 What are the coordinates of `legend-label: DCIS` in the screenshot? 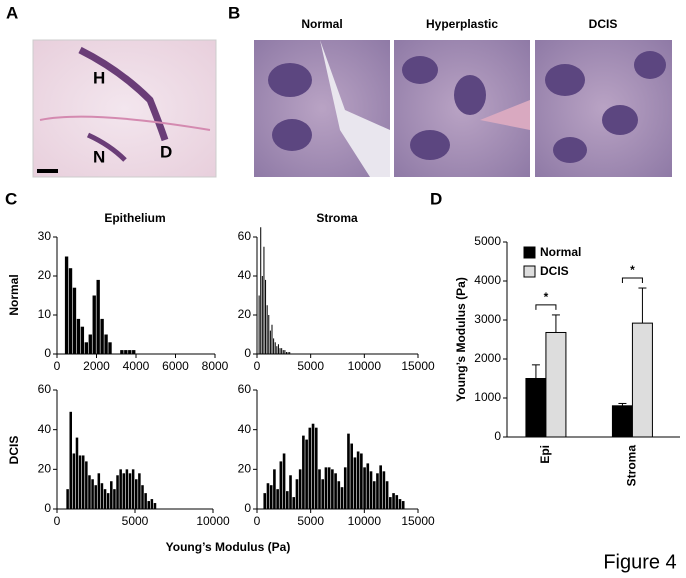 It's located at (554, 271).